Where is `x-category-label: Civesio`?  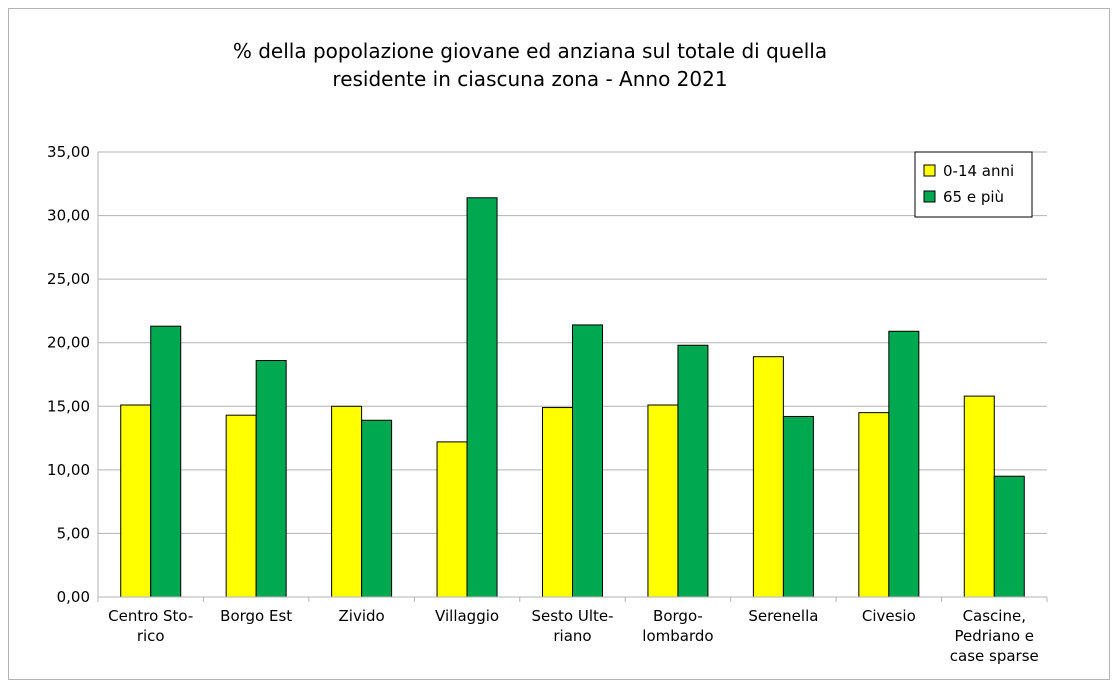 x-category-label: Civesio is located at coordinates (889, 616).